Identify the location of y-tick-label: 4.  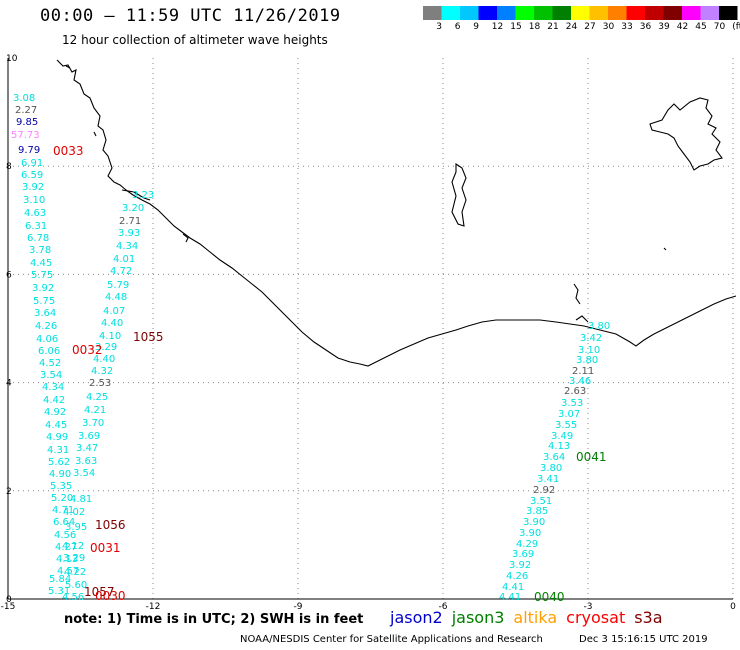
(9, 384).